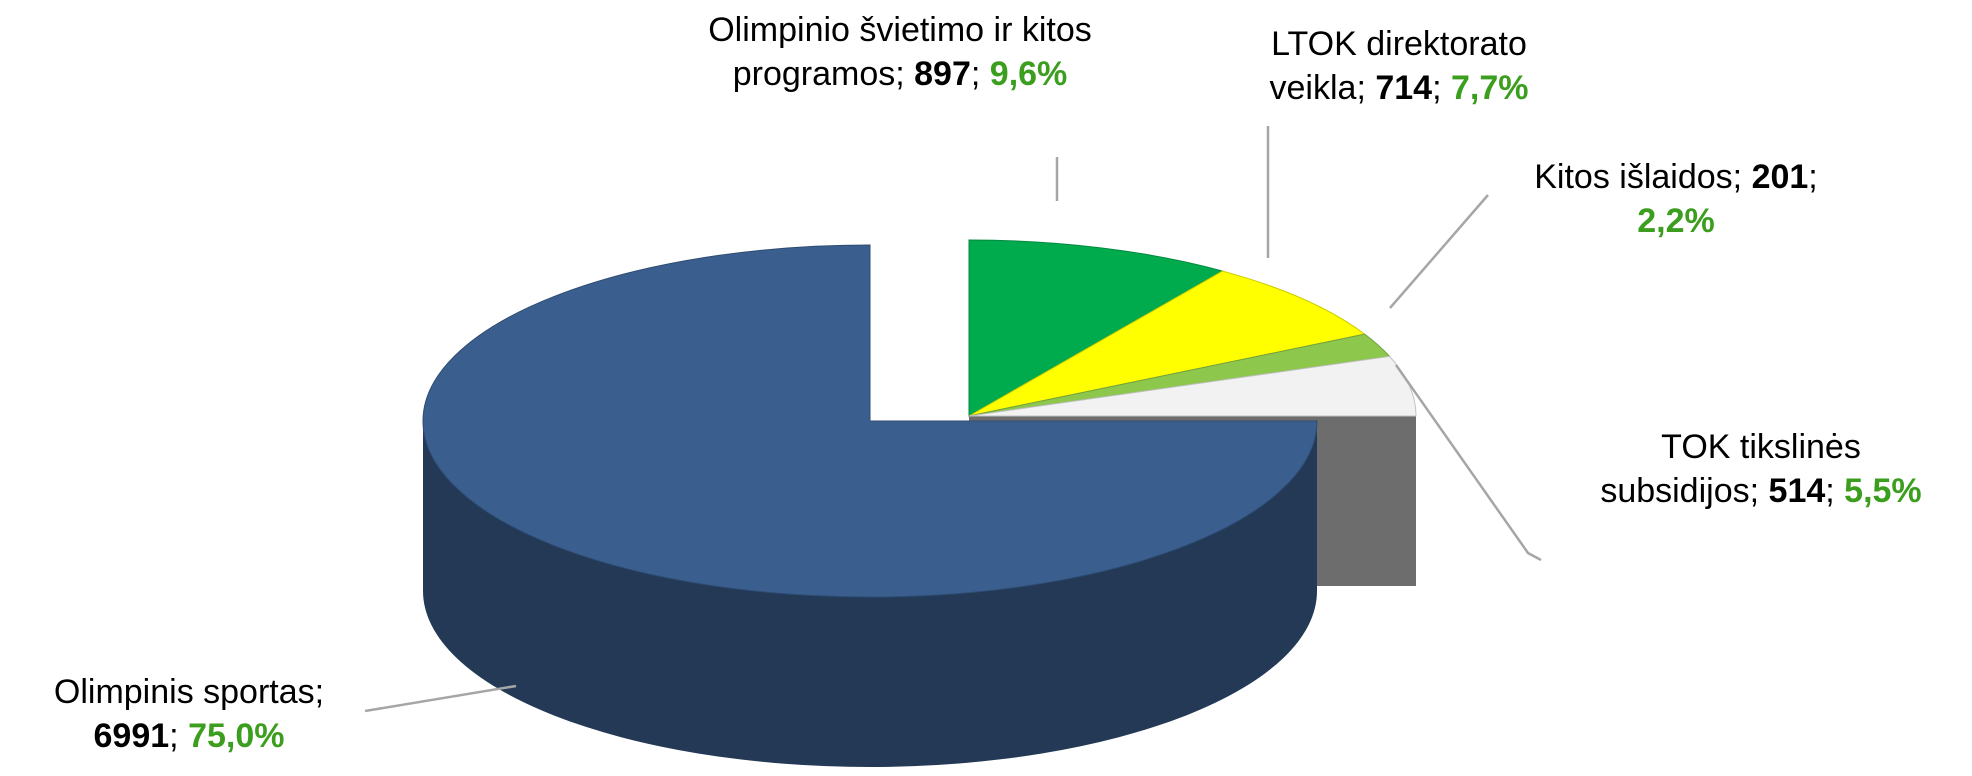  Describe the element at coordinates (1780, 177) in the screenshot. I see `label-value: 201` at that location.